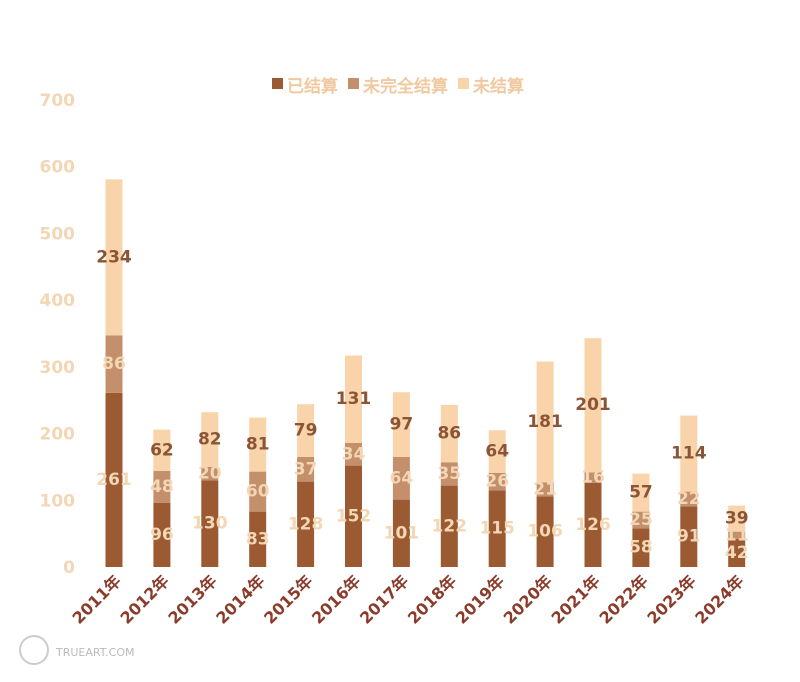 This screenshot has width=800, height=682. Describe the element at coordinates (58, 168) in the screenshot. I see `y-tick-label: 600` at that location.